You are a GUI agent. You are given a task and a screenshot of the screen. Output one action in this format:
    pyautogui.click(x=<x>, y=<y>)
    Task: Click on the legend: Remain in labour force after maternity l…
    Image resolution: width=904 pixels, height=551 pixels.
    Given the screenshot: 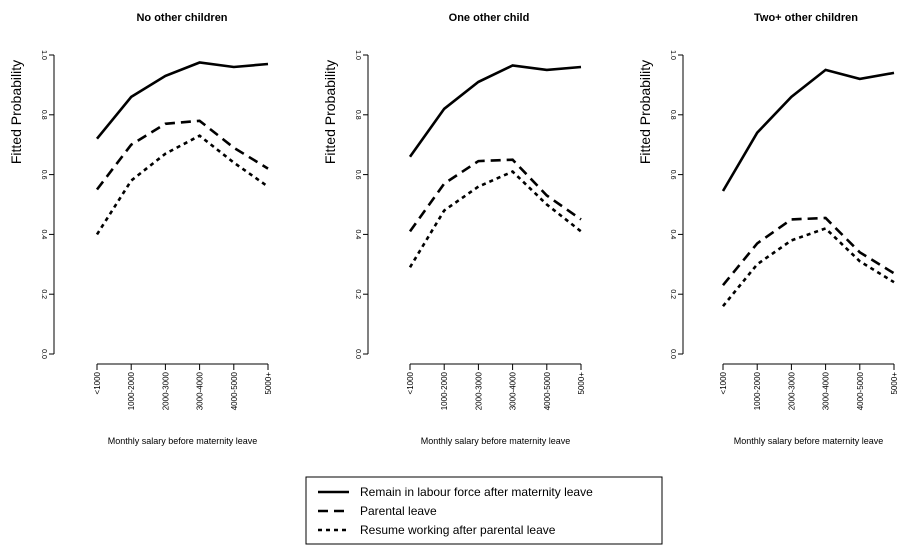 What is the action you would take?
    pyautogui.click(x=484, y=510)
    